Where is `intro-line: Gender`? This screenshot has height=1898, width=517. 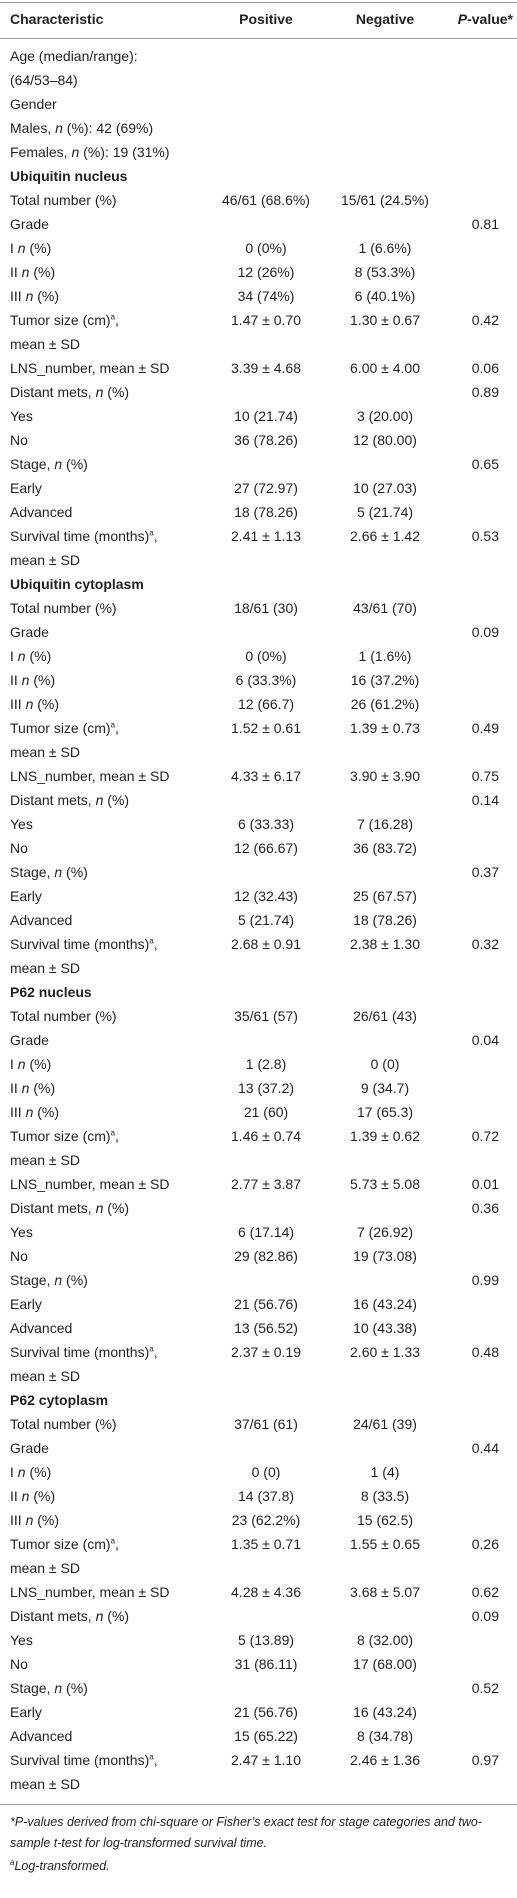 intro-line: Gender is located at coordinates (33, 104).